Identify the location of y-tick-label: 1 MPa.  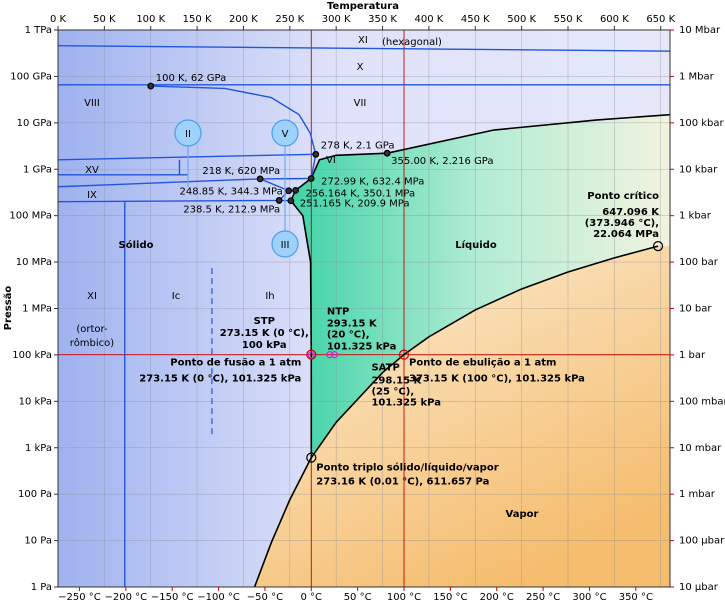
(37, 309).